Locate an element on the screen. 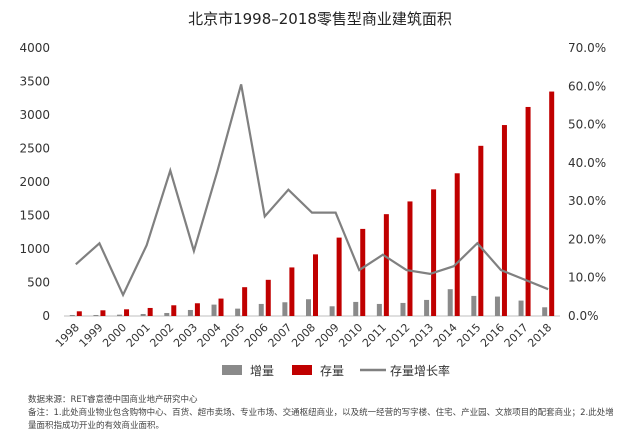  right-tick-label: 70.0% is located at coordinates (587, 48).